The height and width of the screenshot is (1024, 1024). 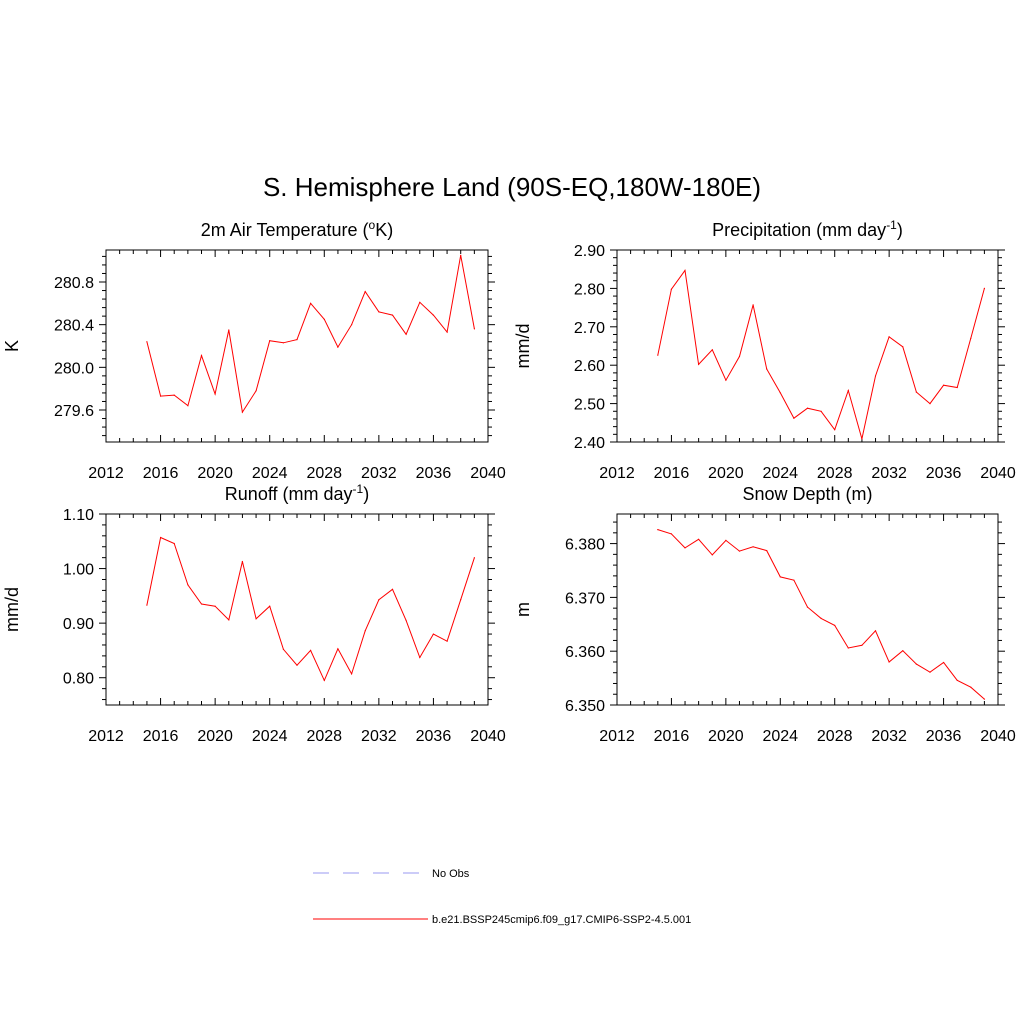 What do you see at coordinates (78, 624) in the screenshot?
I see `y-tick-label: 0.90` at bounding box center [78, 624].